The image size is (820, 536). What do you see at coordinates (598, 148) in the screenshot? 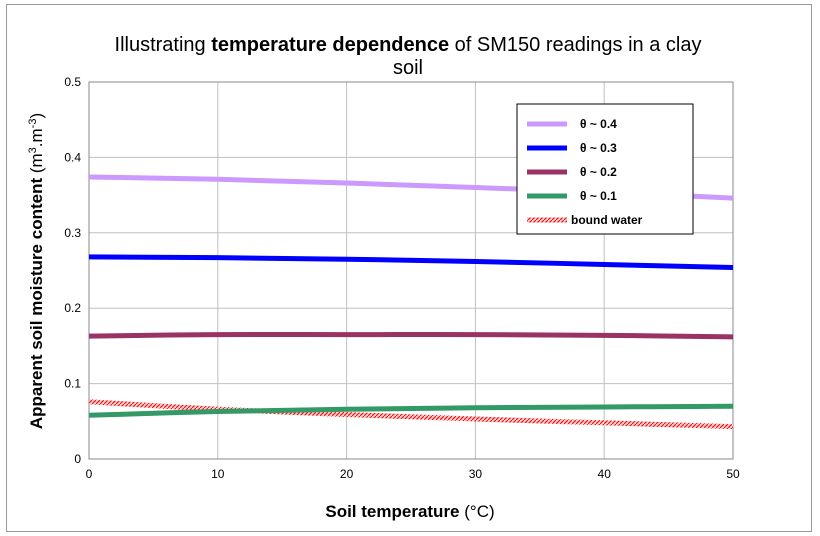
I see `legend-entry-label: θ ~ 0.3` at bounding box center [598, 148].